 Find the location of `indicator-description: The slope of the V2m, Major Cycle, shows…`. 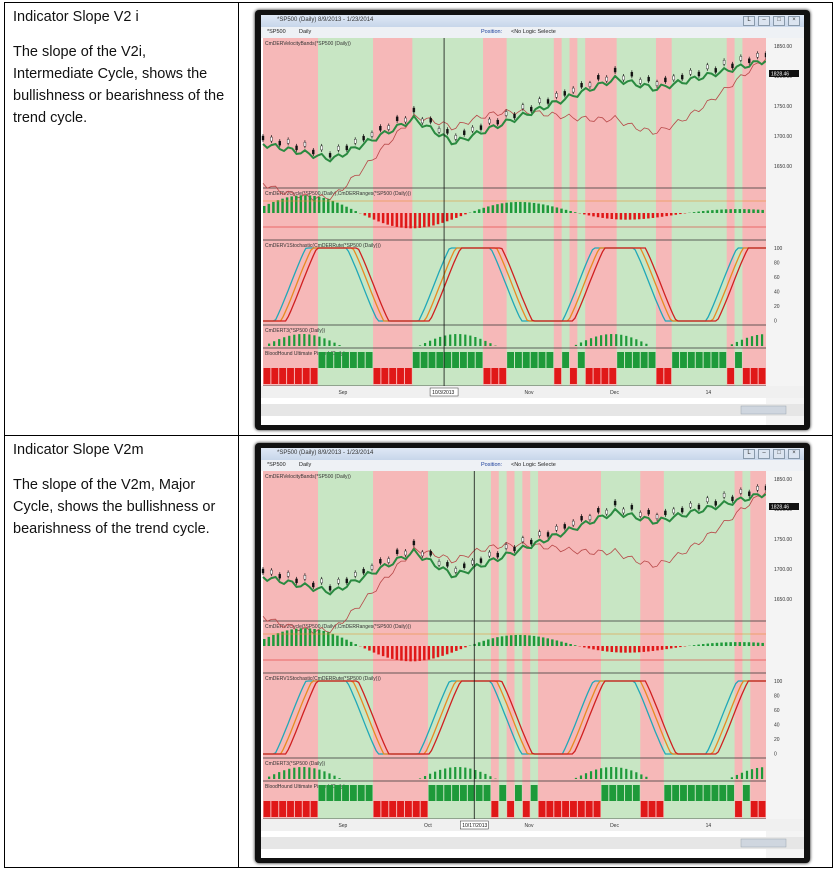

indicator-description: The slope of the V2m, Major Cycle, shows… is located at coordinates (114, 507).